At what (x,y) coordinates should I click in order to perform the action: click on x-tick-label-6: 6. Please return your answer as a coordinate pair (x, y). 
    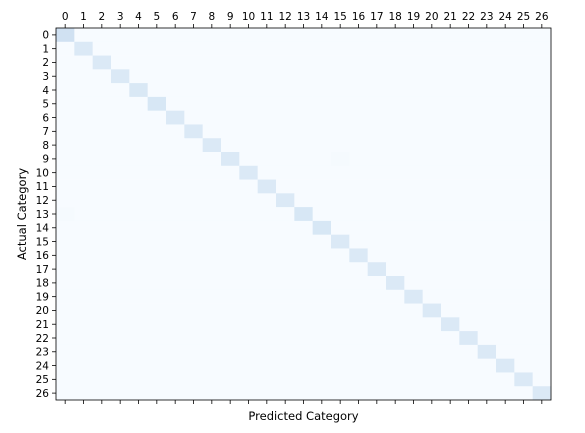
    Looking at the image, I should click on (175, 17).